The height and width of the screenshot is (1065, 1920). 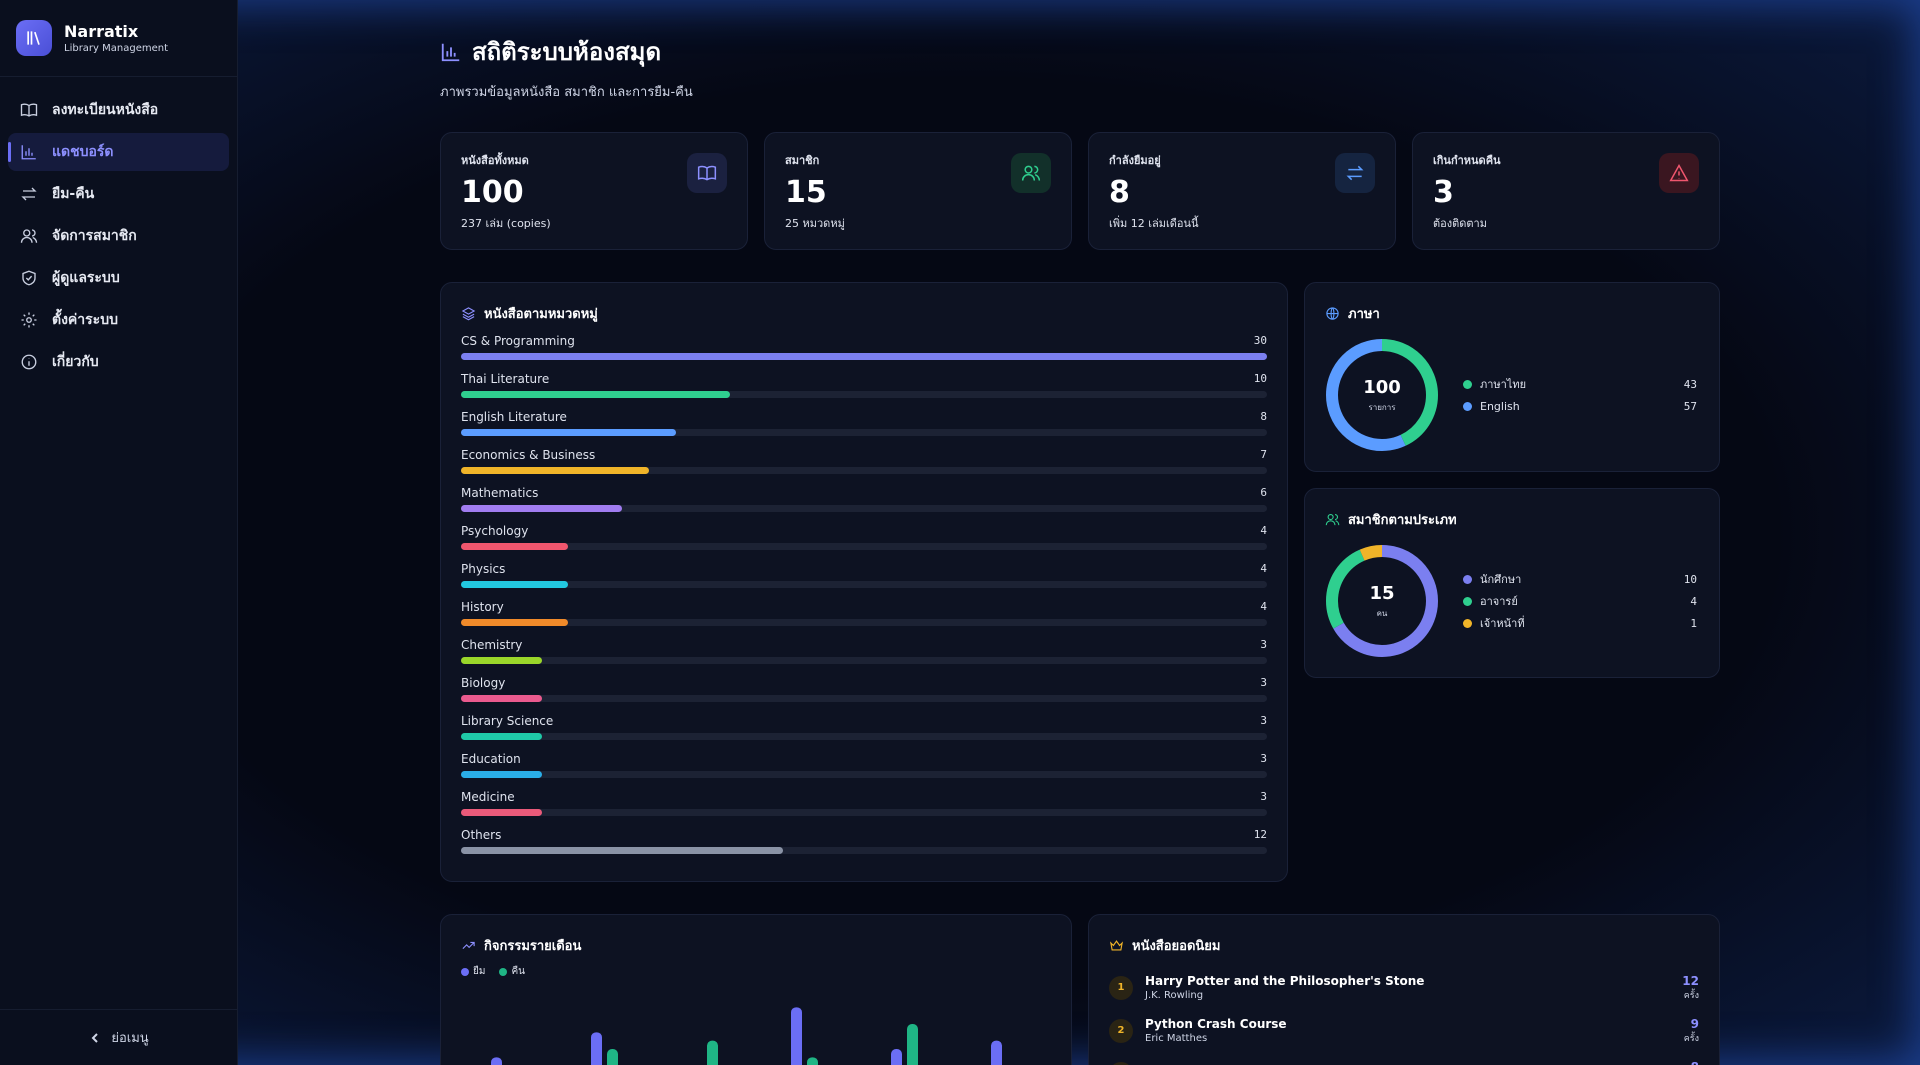 What do you see at coordinates (1263, 568) in the screenshot?
I see `category-count: 4` at bounding box center [1263, 568].